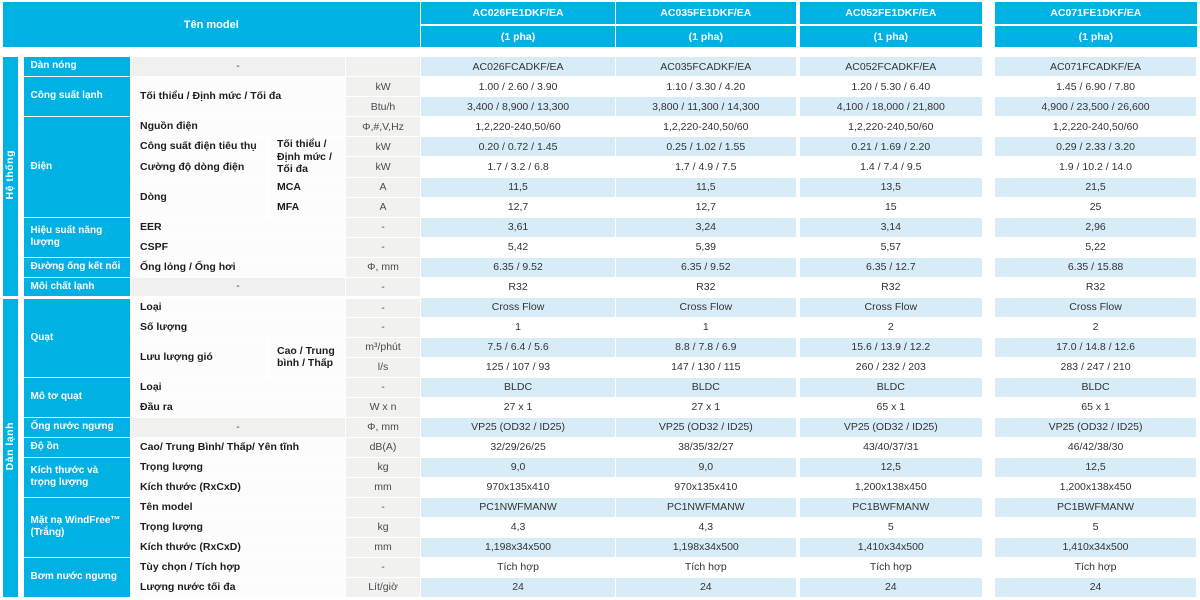 Image resolution: width=1200 pixels, height=600 pixels. I want to click on unit-cell, so click(383, 66).